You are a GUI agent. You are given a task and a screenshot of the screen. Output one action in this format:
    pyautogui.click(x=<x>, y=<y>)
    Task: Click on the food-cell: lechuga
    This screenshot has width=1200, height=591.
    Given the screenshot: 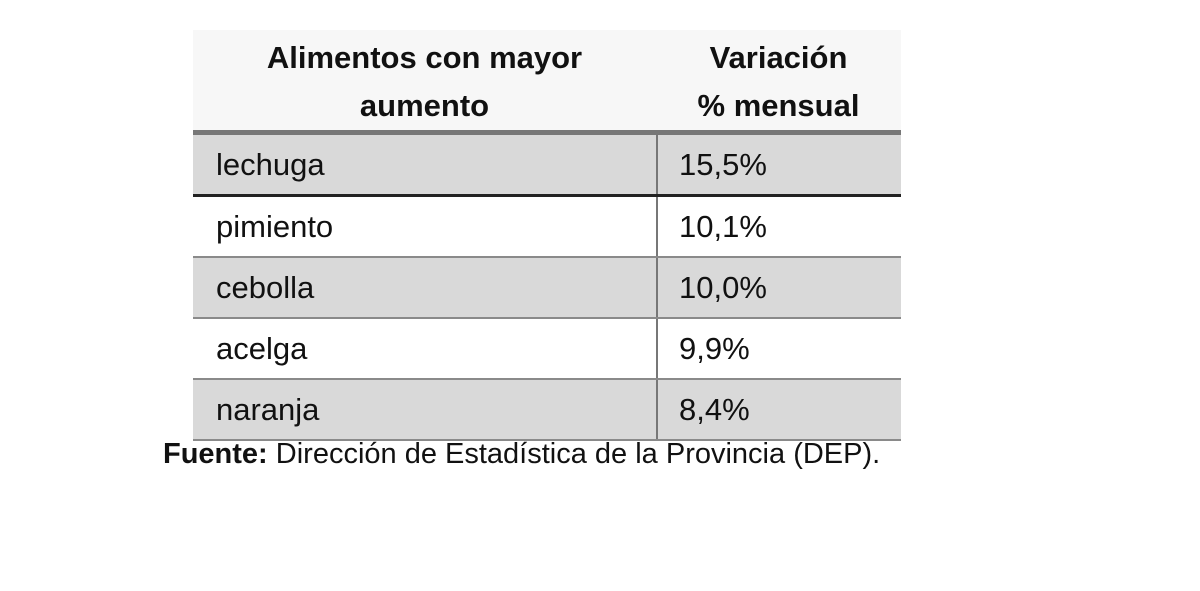 What is the action you would take?
    pyautogui.click(x=425, y=164)
    